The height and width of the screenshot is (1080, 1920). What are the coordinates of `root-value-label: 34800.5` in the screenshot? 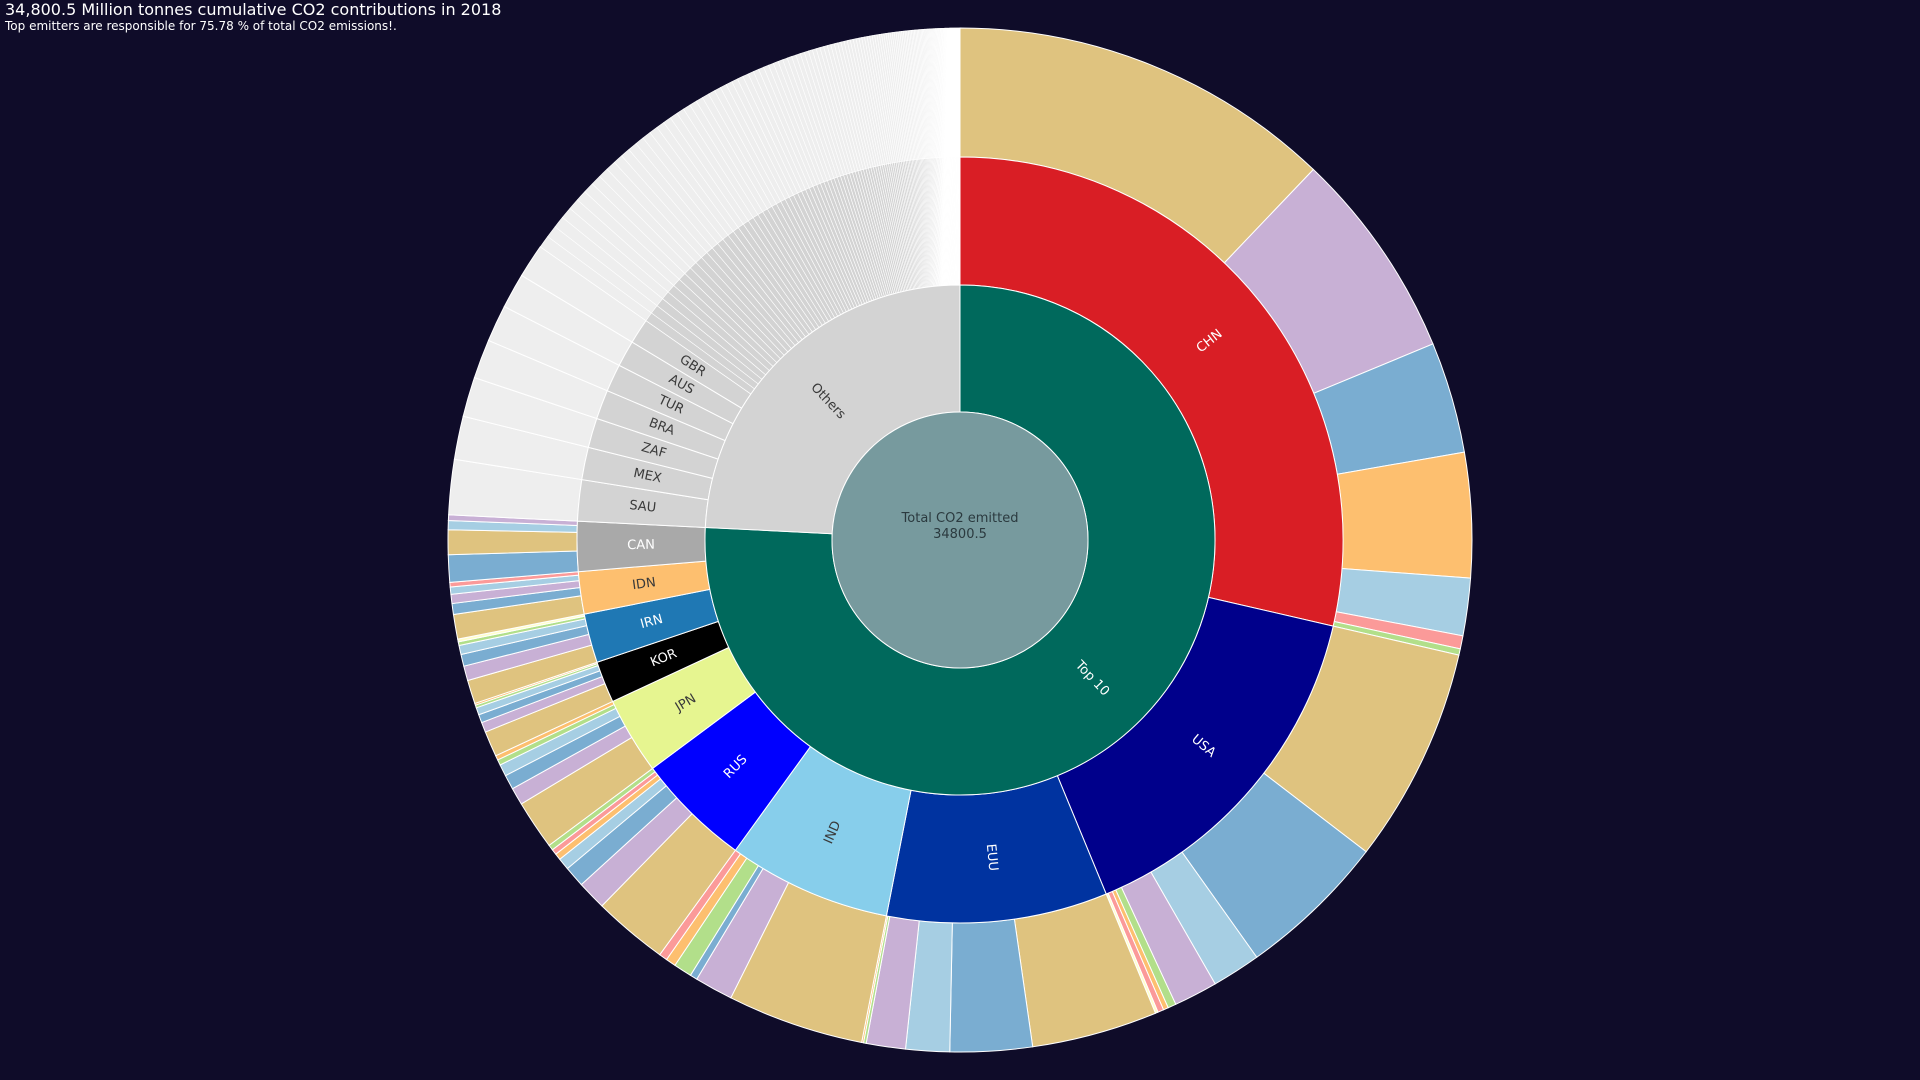 It's located at (960, 534).